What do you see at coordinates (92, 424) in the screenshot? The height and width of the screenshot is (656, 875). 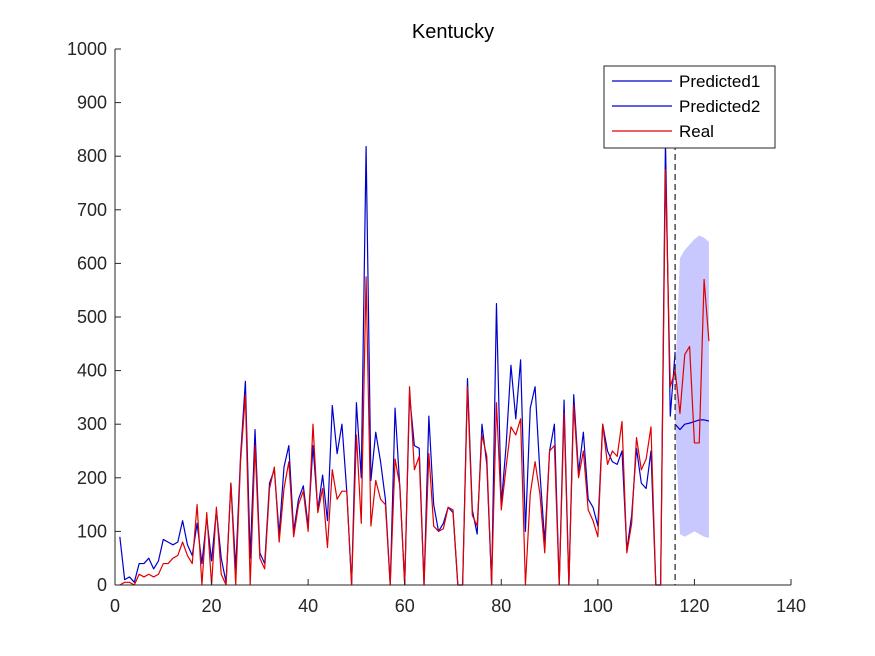 I see `y-tick-label-300: 300` at bounding box center [92, 424].